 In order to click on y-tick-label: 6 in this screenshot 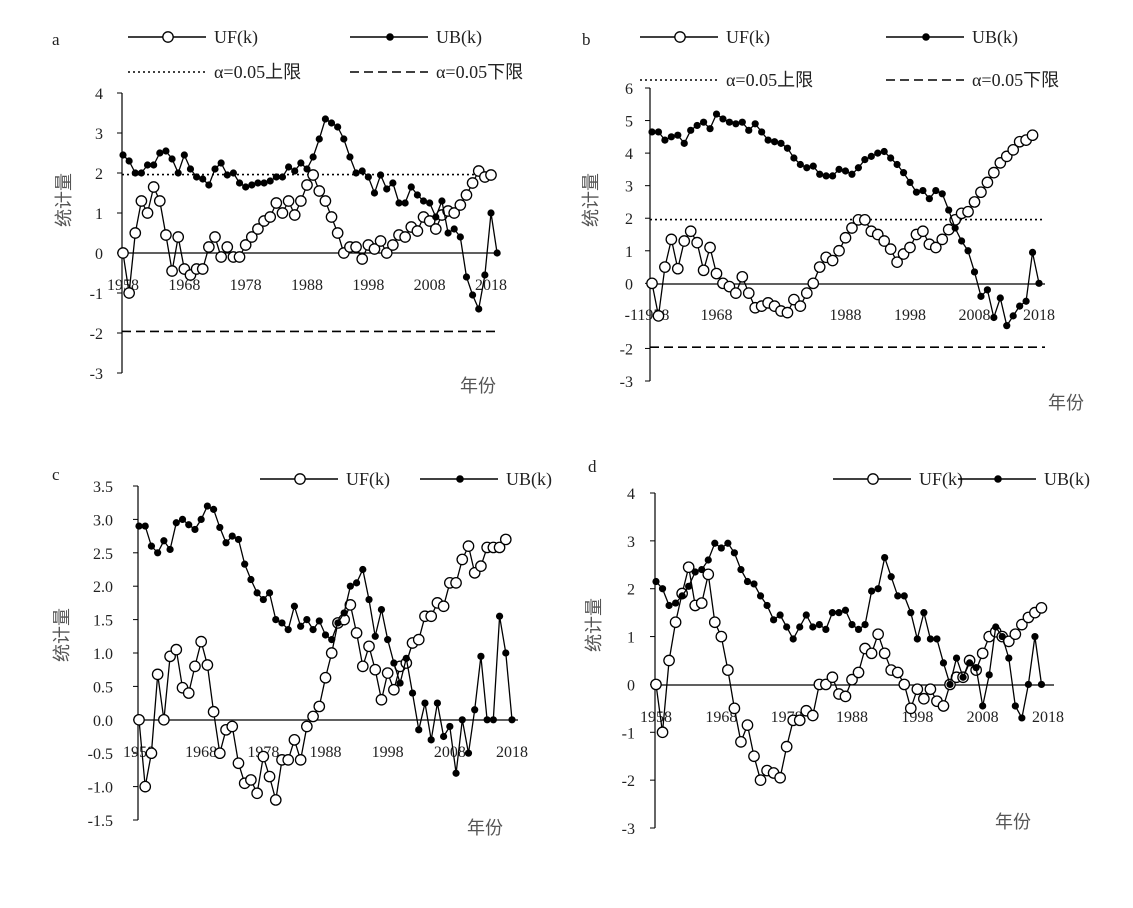, I will do `click(629, 89)`.